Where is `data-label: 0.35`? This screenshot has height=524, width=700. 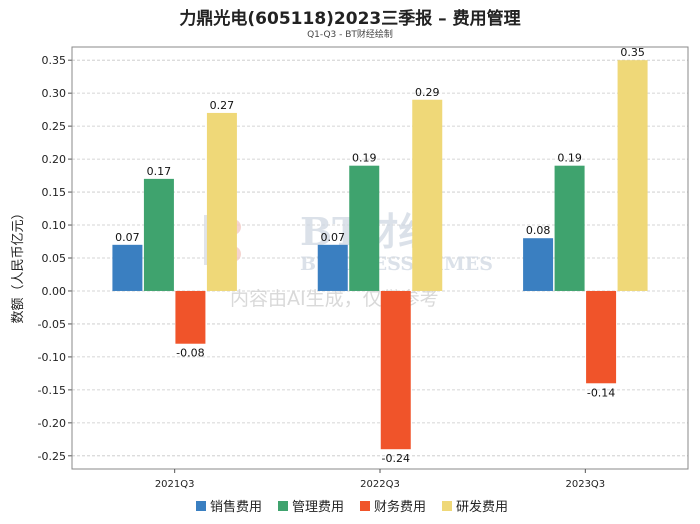 data-label: 0.35 is located at coordinates (632, 52).